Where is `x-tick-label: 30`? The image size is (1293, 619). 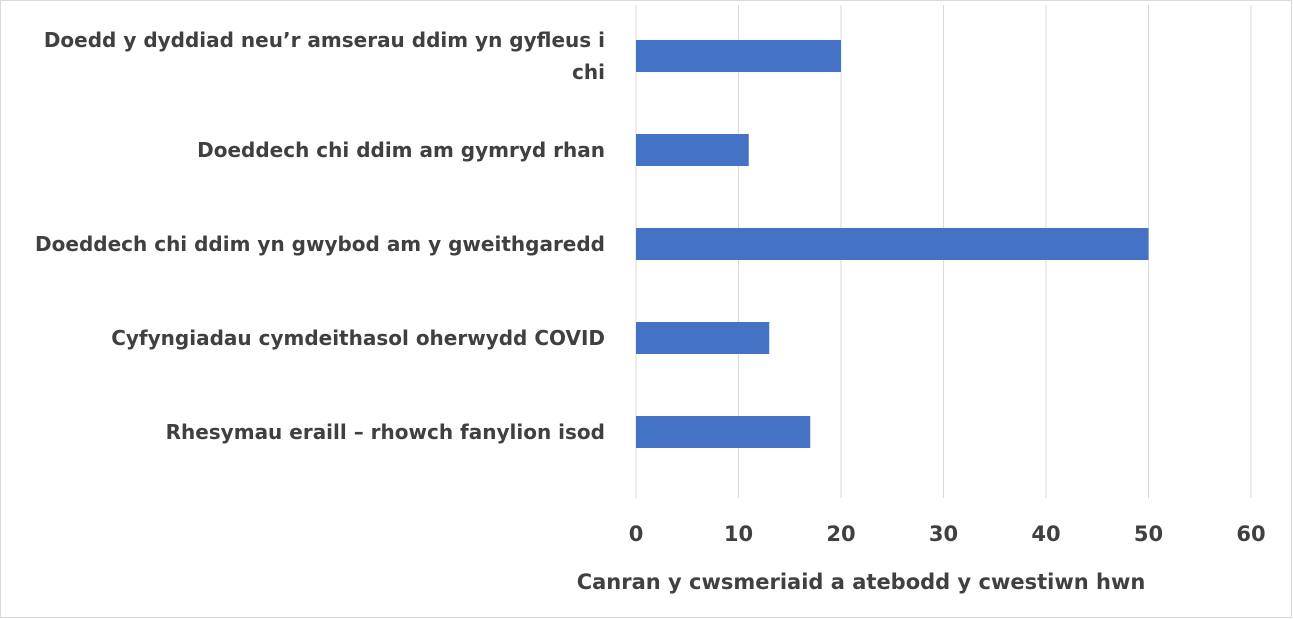 x-tick-label: 30 is located at coordinates (943, 534).